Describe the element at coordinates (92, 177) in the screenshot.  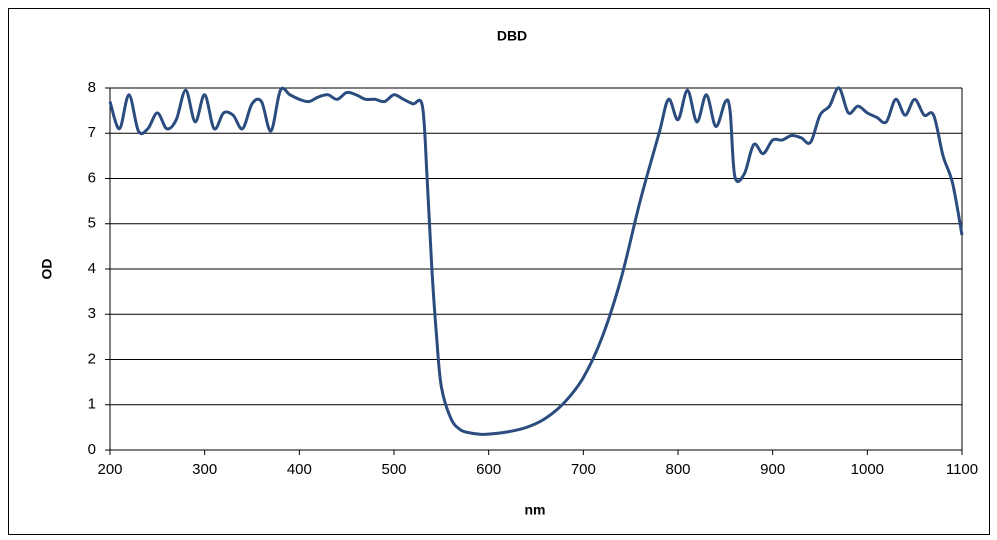
I see `y-tick-label: 6` at that location.